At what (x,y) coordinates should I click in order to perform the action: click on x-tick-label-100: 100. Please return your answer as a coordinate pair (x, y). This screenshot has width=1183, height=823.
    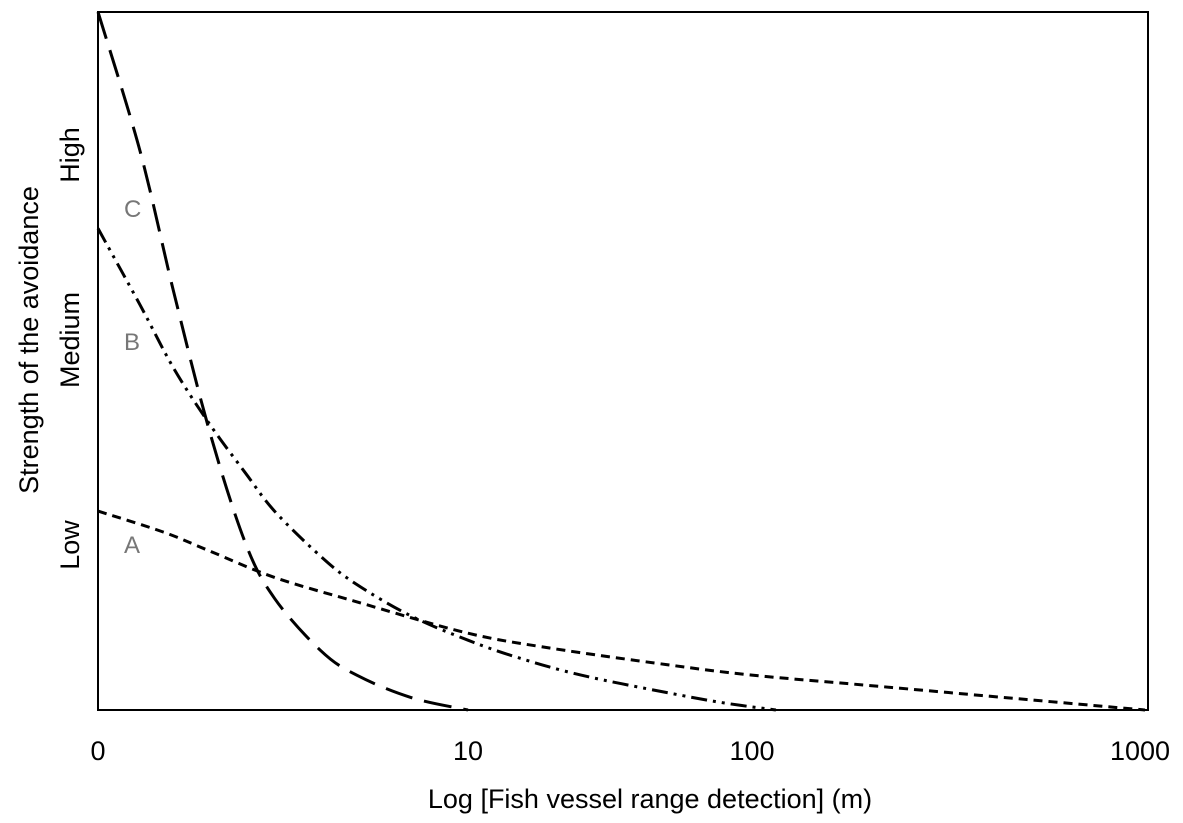
    Looking at the image, I should click on (751, 751).